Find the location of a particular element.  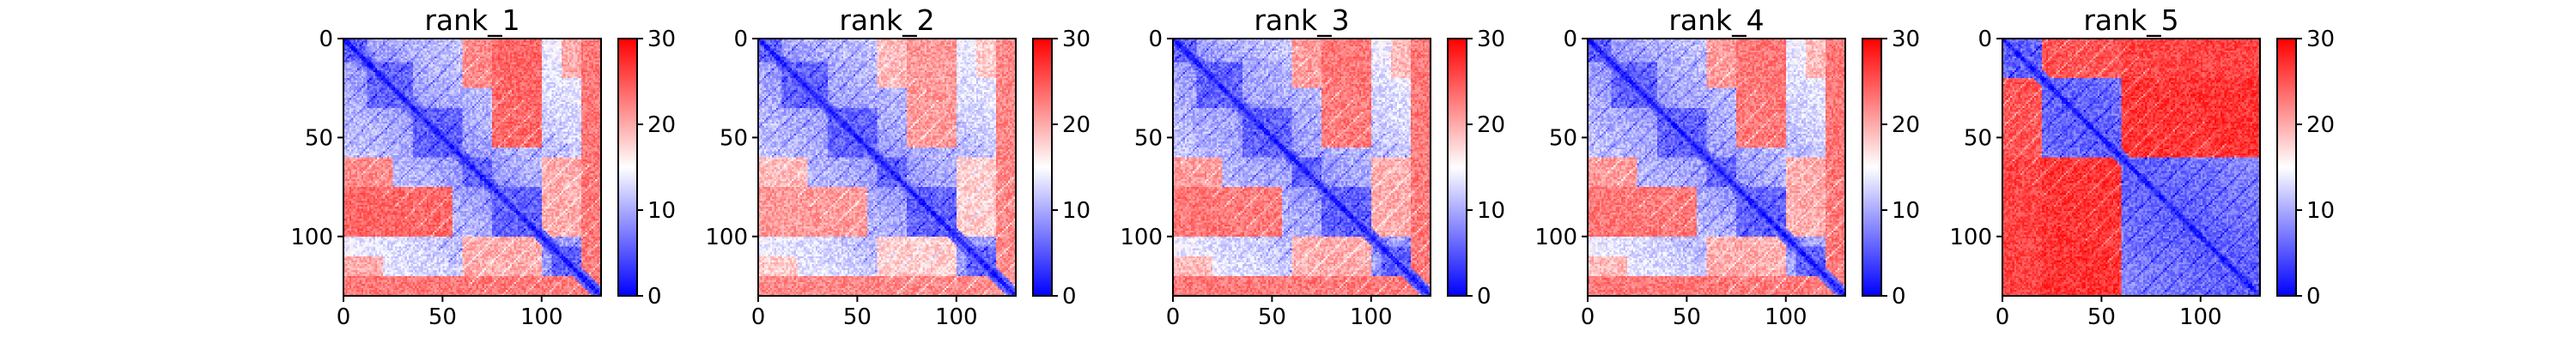

heatmap-panel-rank_1: rank_1 0 50 100 0 50 100 0 10 20 30 is located at coordinates (483, 166).